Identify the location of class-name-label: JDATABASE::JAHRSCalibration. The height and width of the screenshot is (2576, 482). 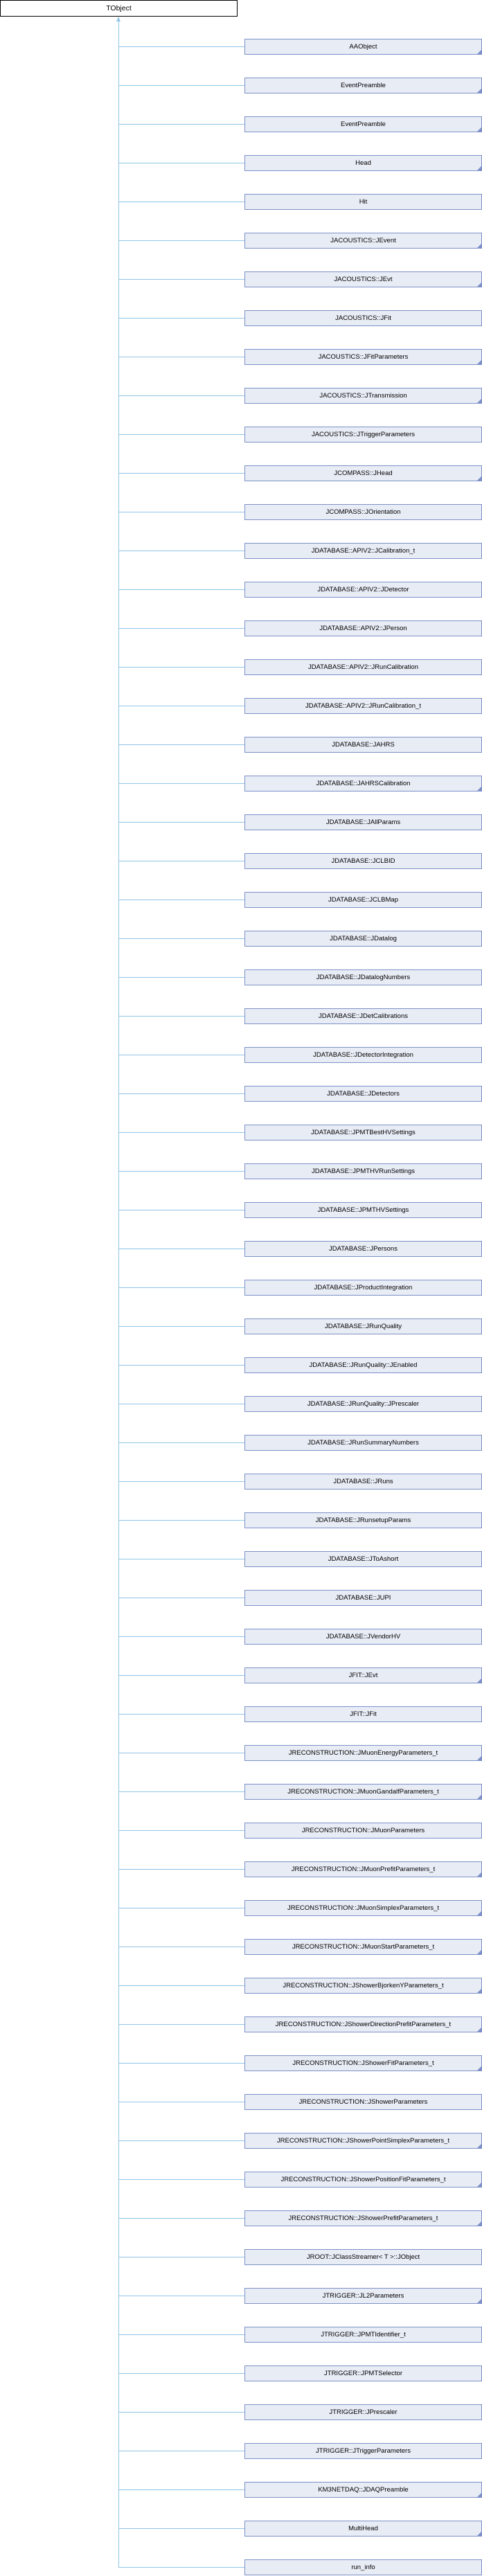
(363, 783).